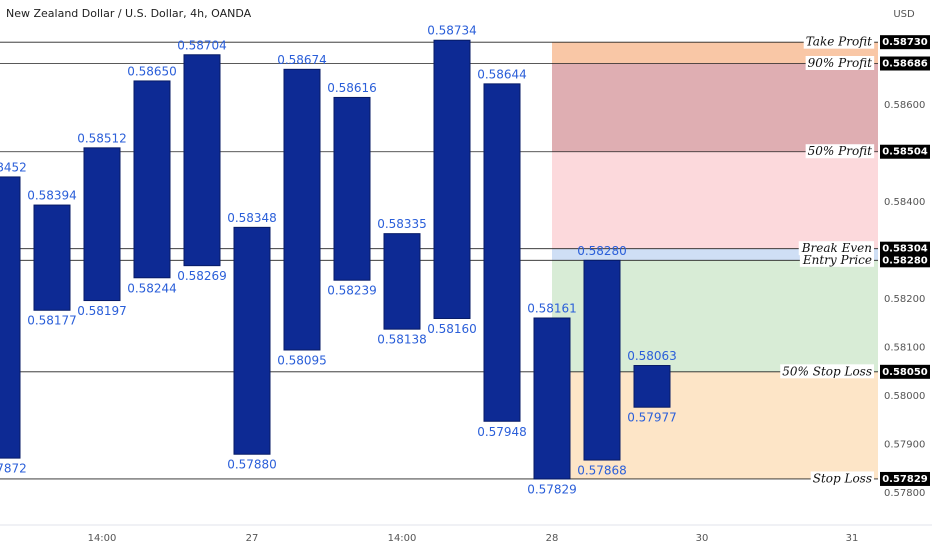  I want to click on level-name: 90% Profit, so click(840, 63).